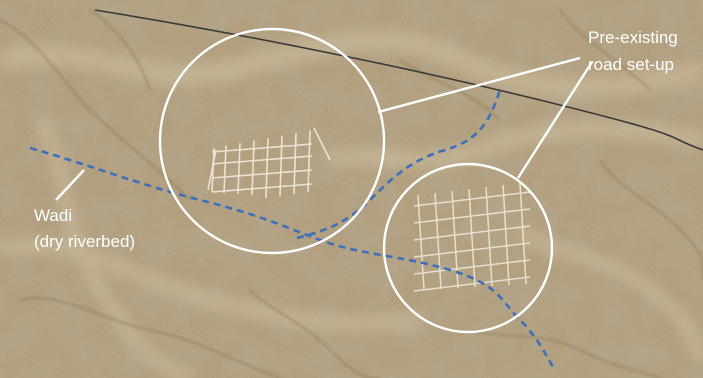 The height and width of the screenshot is (378, 703). I want to click on road-setup-label-line2: road set-up, so click(631, 64).